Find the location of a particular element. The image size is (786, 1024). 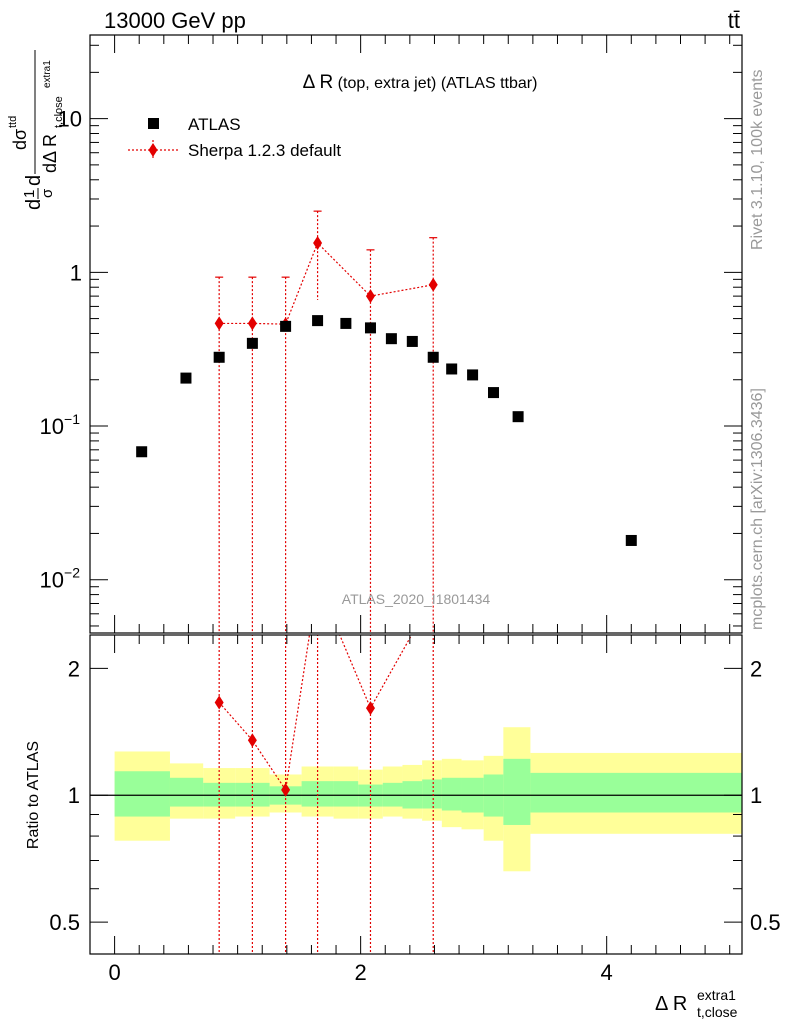

y-tick-label-exp: −1 is located at coordinates (72, 419).